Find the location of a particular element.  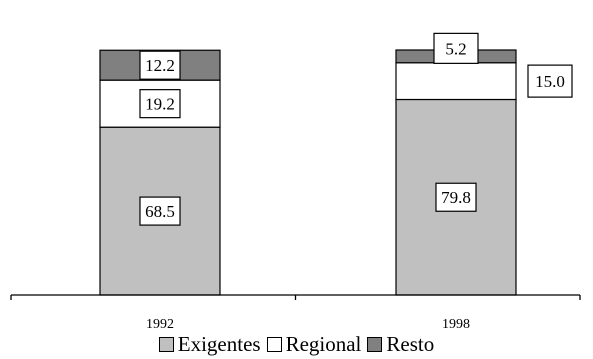

data-label-exigentes-1998: 79.8 is located at coordinates (456, 197).